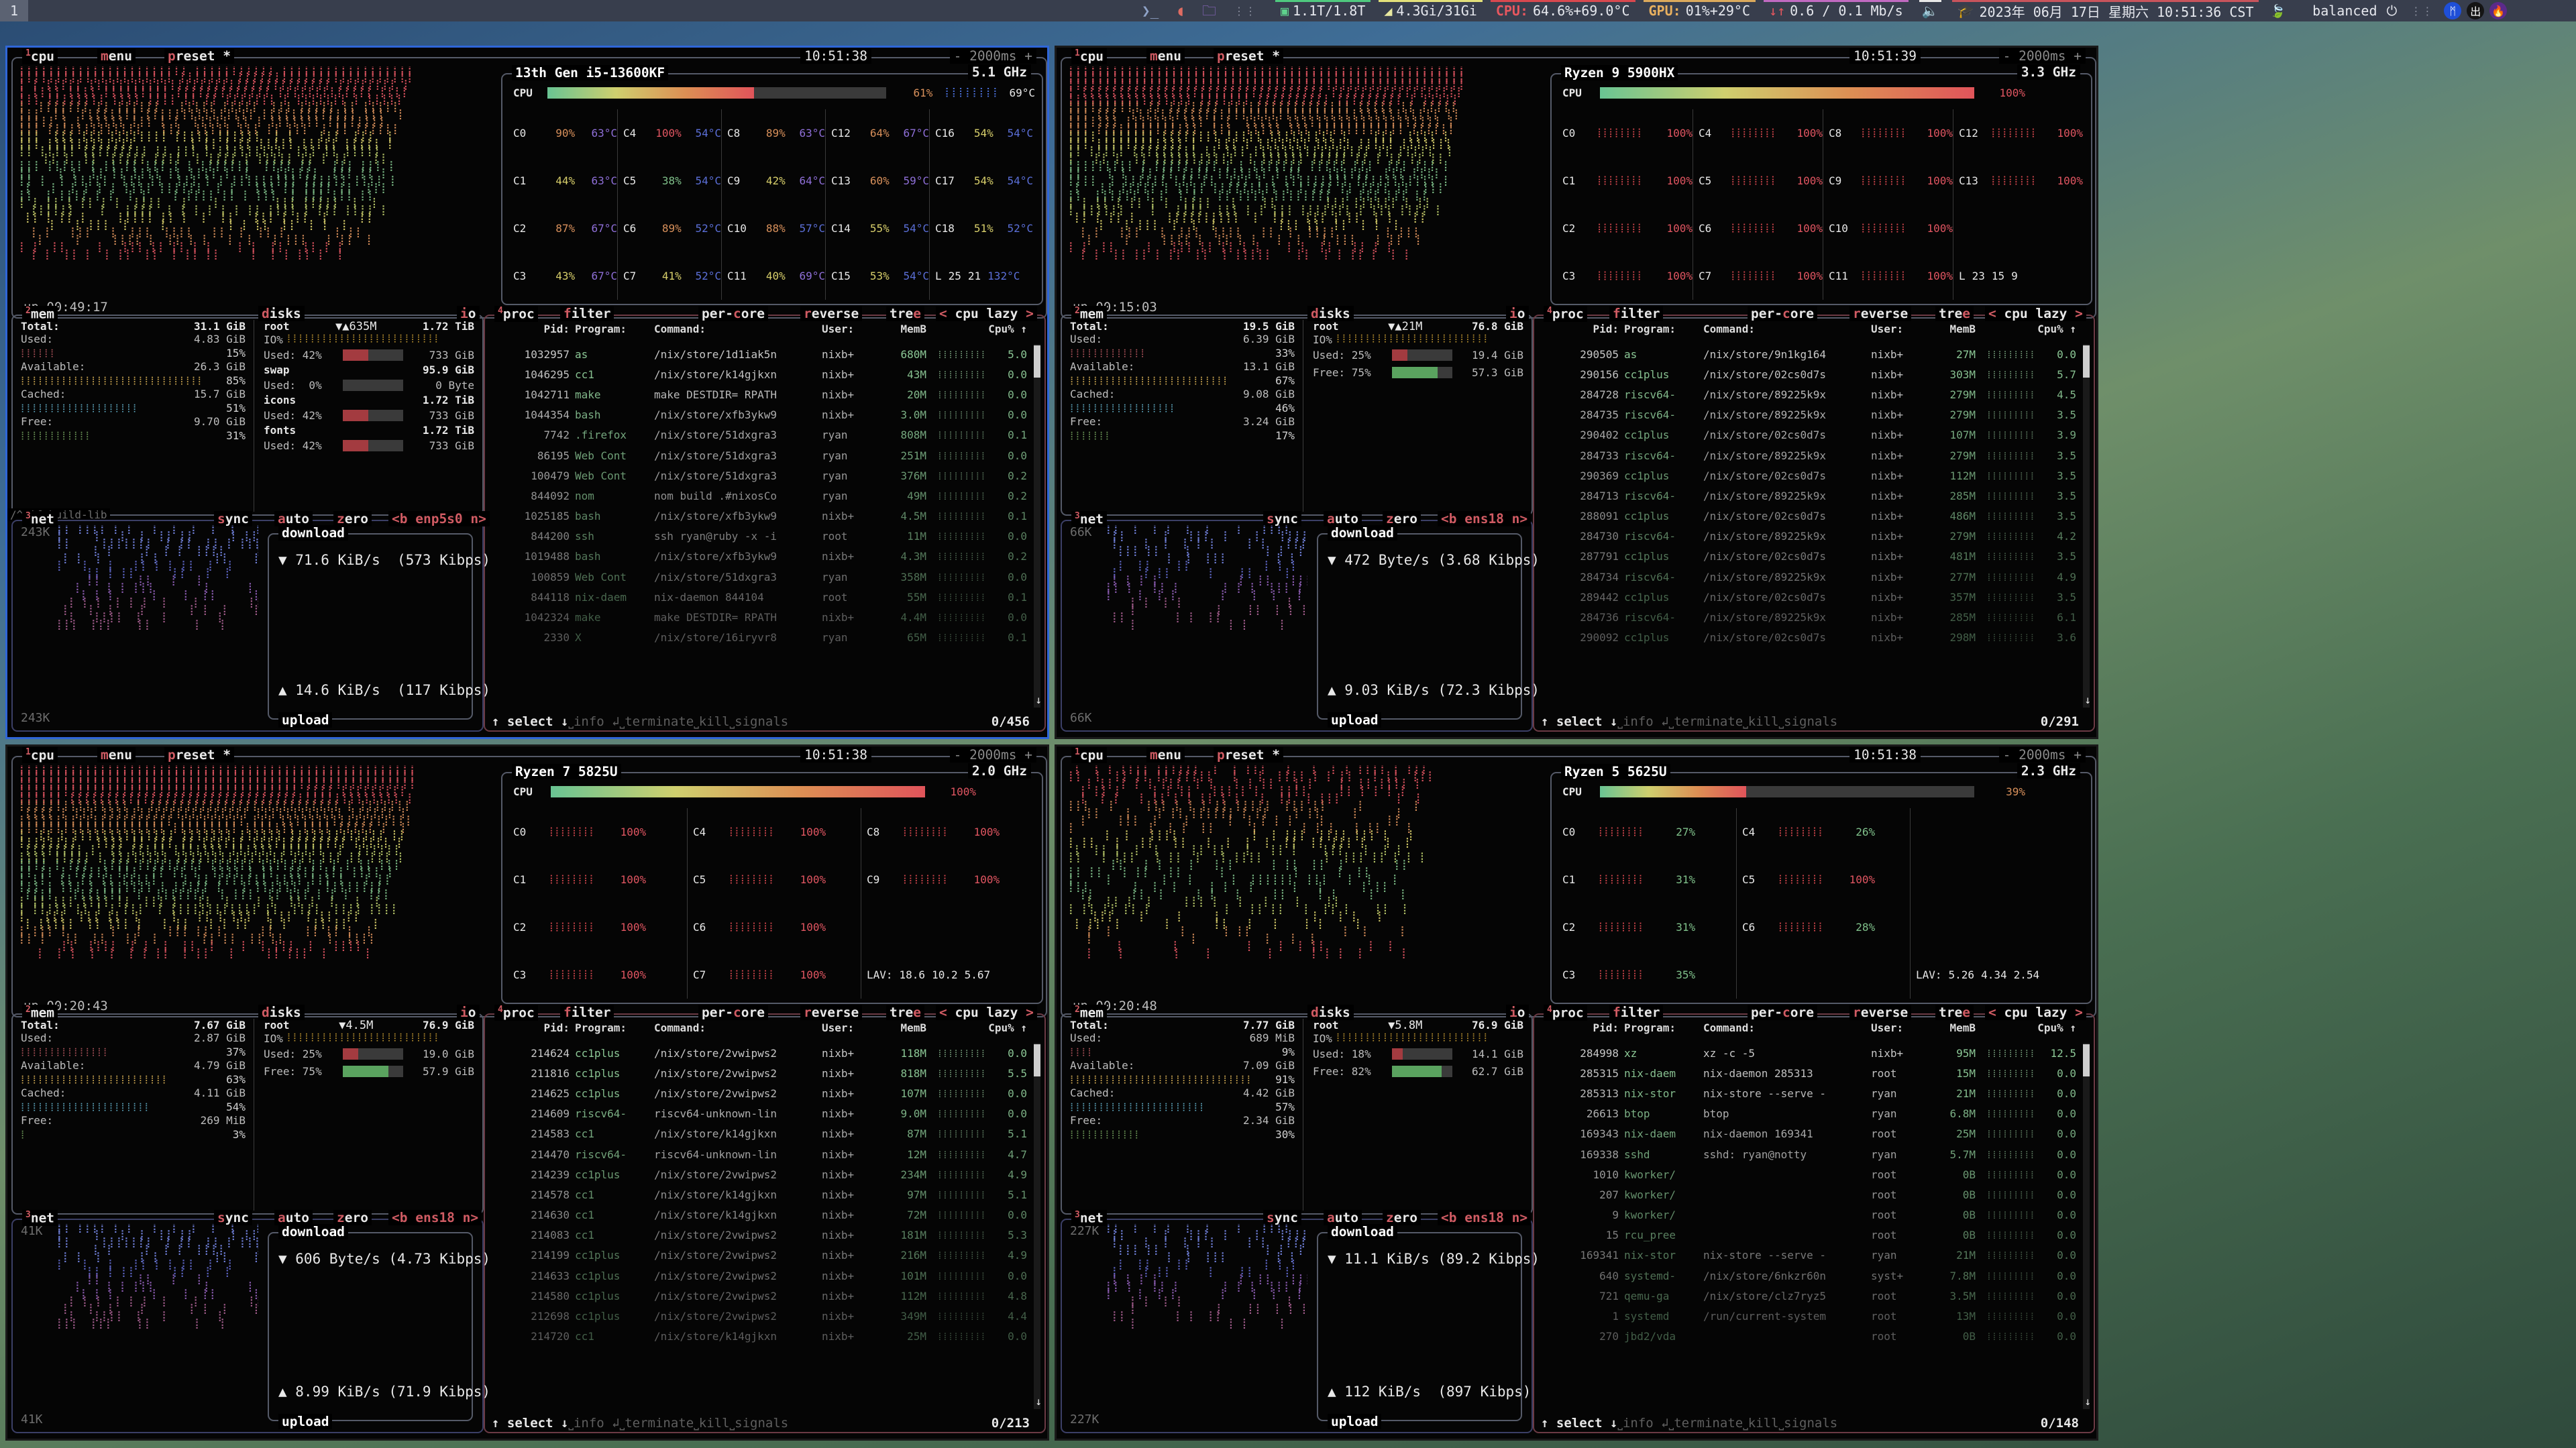 This screenshot has width=2576, height=1448. I want to click on cpu-interval: - 2000ms +, so click(2042, 755).